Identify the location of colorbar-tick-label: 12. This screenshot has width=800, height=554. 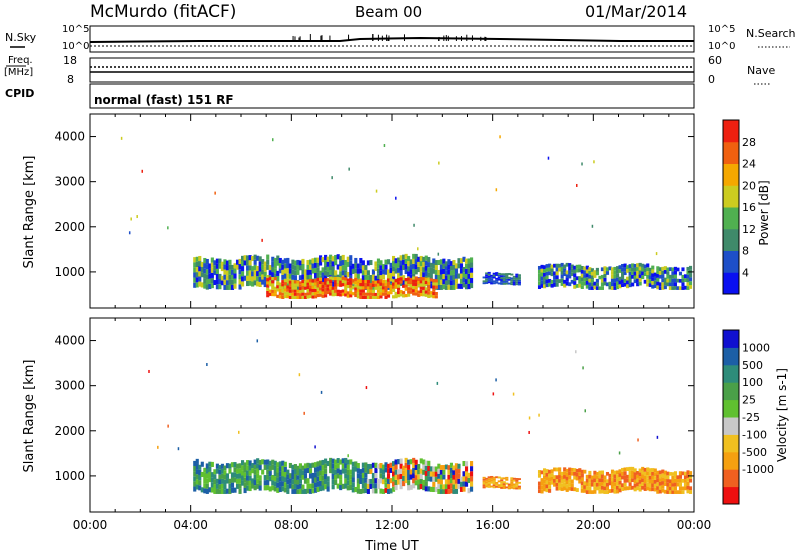
(749, 229).